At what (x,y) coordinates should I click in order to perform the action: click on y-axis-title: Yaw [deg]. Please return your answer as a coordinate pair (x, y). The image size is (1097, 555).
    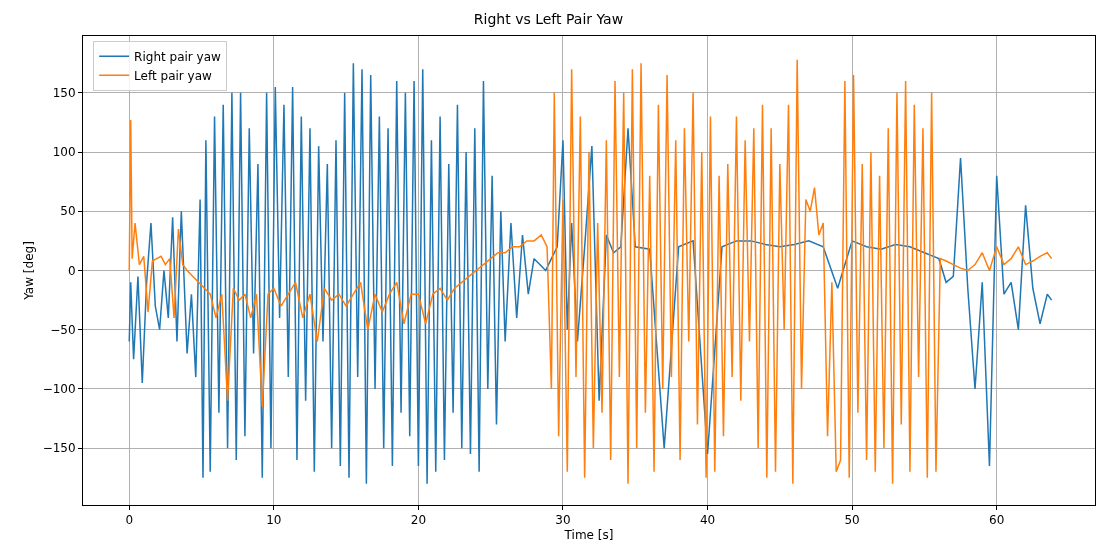
    Looking at the image, I should click on (28, 271).